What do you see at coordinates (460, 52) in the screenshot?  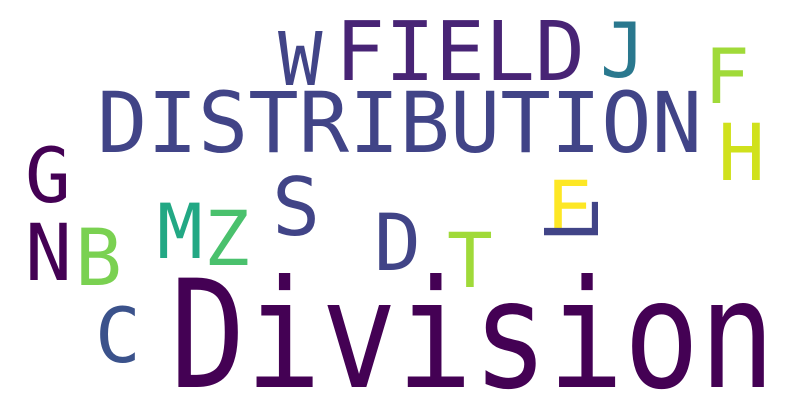 I see `word-field: FIELD` at bounding box center [460, 52].